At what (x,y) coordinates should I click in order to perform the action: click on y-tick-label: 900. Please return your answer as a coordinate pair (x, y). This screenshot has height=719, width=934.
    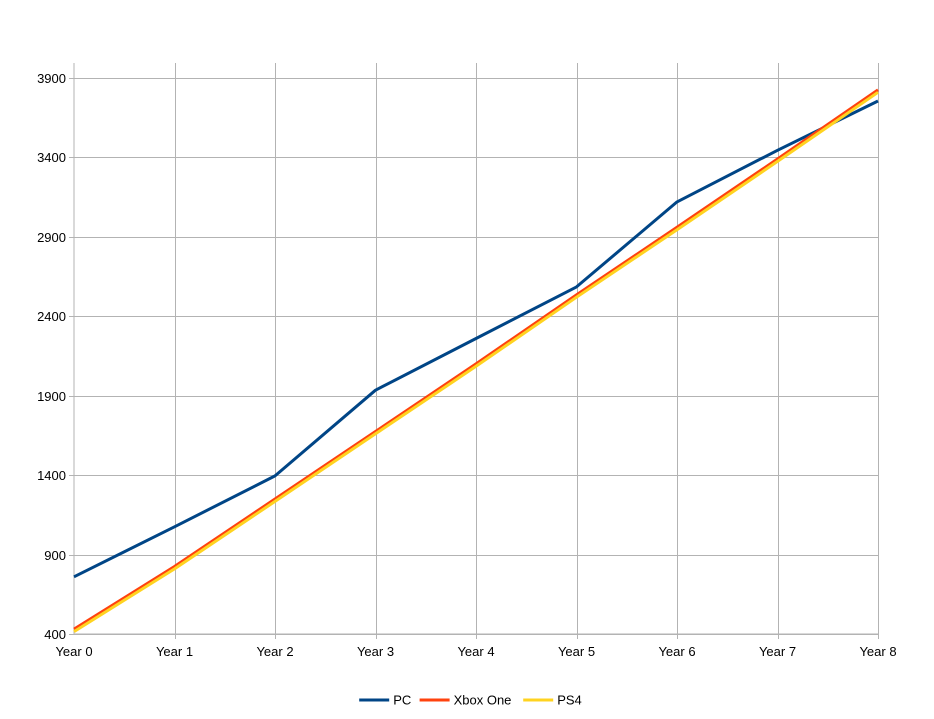
    Looking at the image, I should click on (55, 555).